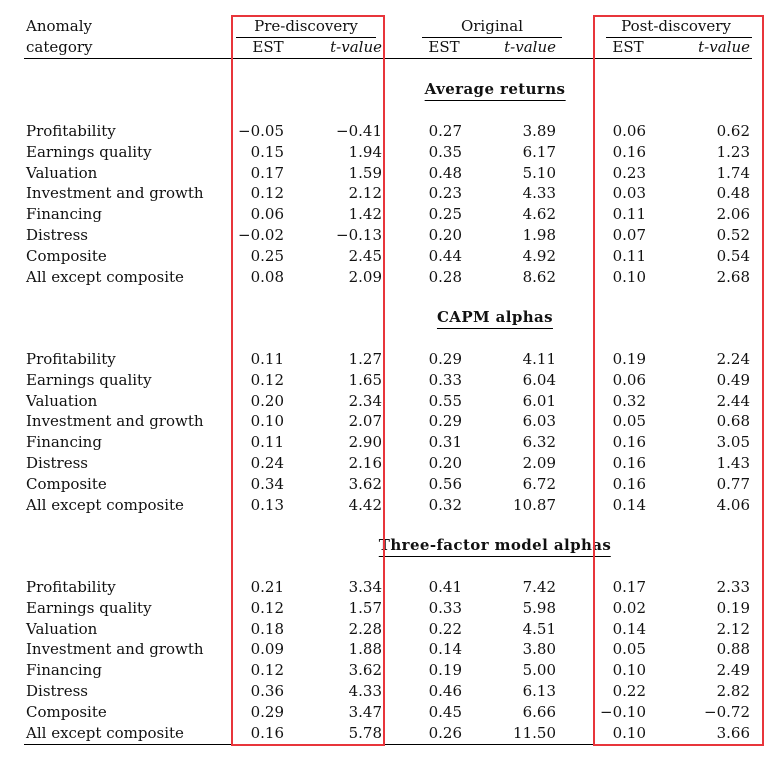  I want to click on pre-est-cell: 0.10, so click(267, 421).